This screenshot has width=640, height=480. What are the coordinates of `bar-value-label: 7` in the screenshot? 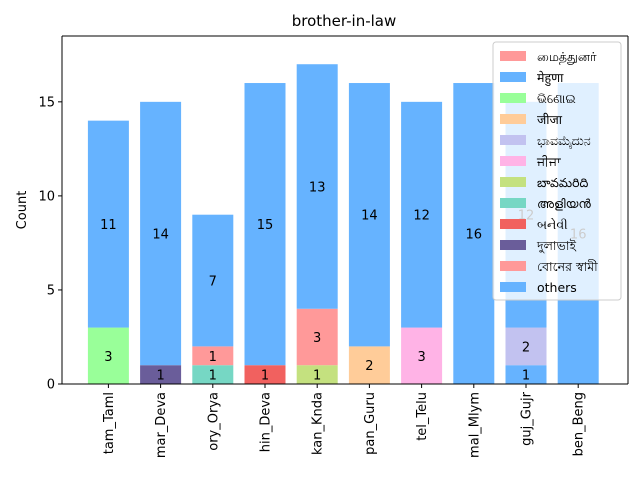 It's located at (213, 282).